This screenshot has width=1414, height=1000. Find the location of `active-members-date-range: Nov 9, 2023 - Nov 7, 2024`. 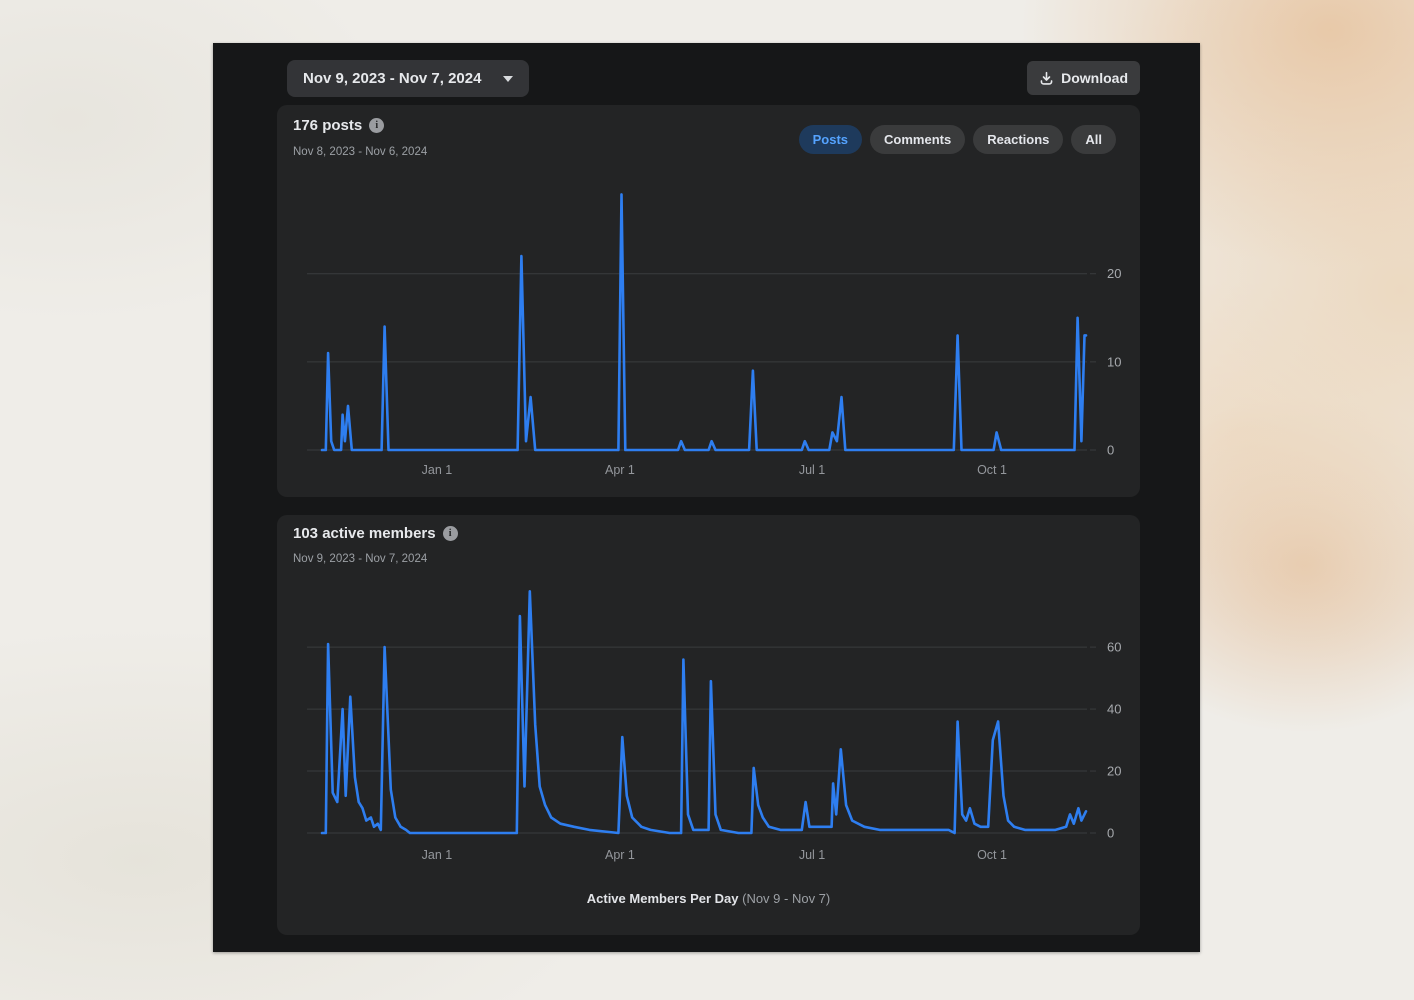

active-members-date-range: Nov 9, 2023 - Nov 7, 2024 is located at coordinates (360, 559).